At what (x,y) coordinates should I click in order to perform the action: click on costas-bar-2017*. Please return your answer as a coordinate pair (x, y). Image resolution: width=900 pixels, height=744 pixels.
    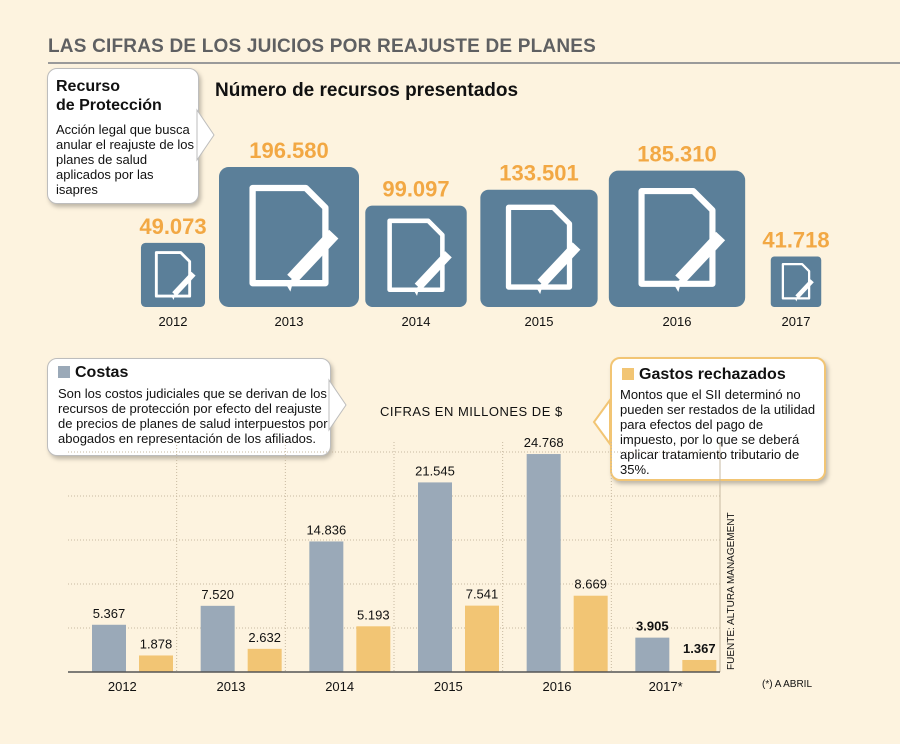
    Looking at the image, I should click on (652, 654).